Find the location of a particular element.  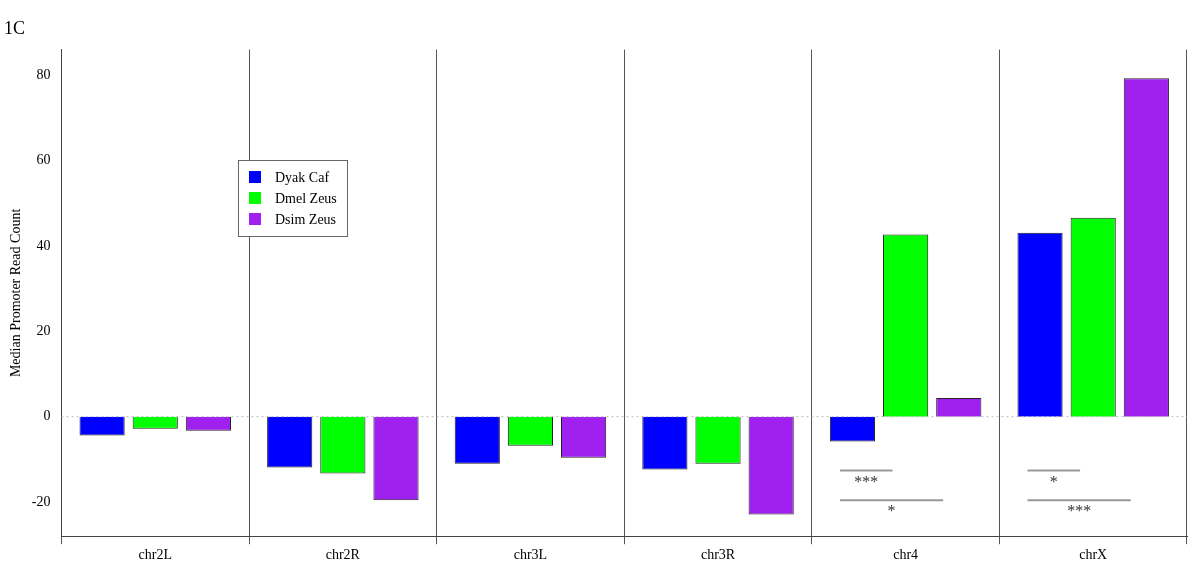

legend-label: Dyak Caf is located at coordinates (302, 177).